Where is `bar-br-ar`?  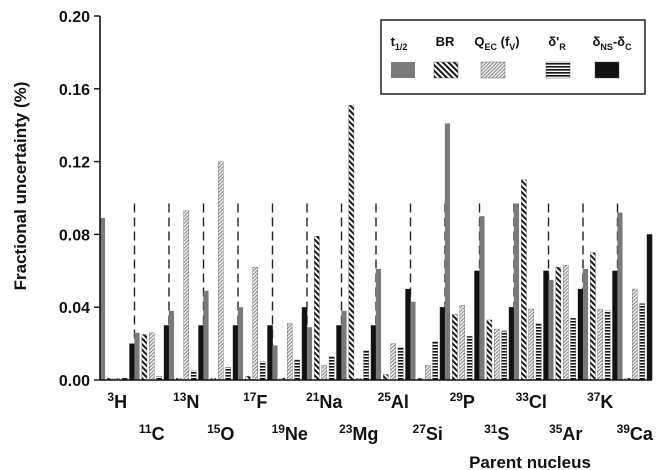 bar-br-ar is located at coordinates (558, 324).